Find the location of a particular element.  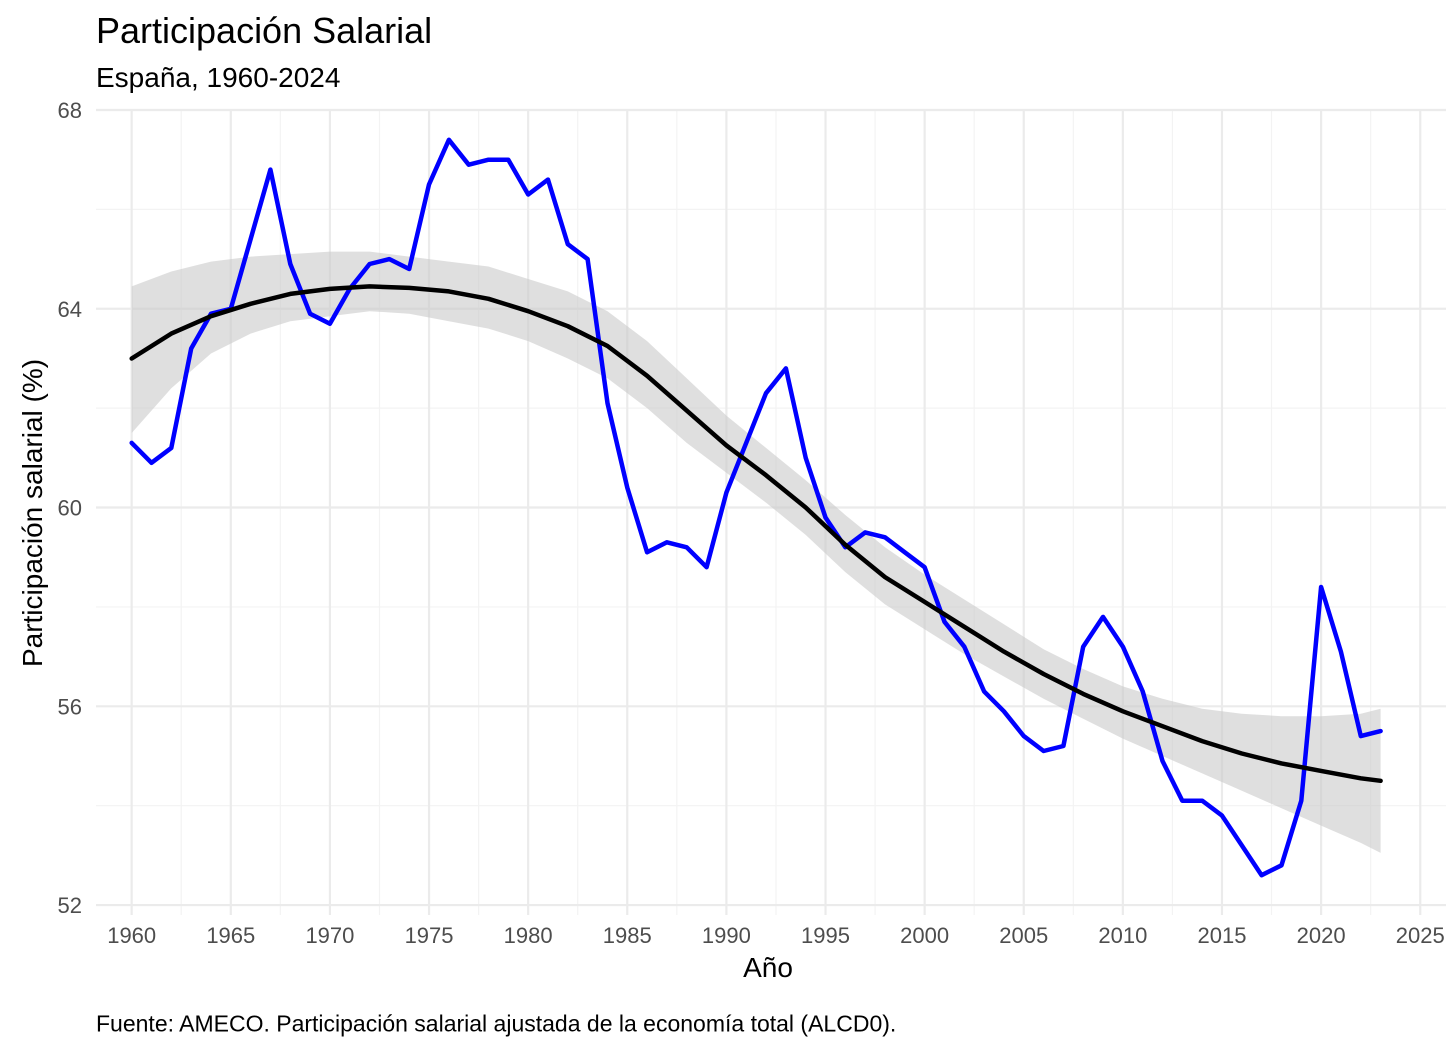

x-tick-label: 1985 is located at coordinates (627, 935).